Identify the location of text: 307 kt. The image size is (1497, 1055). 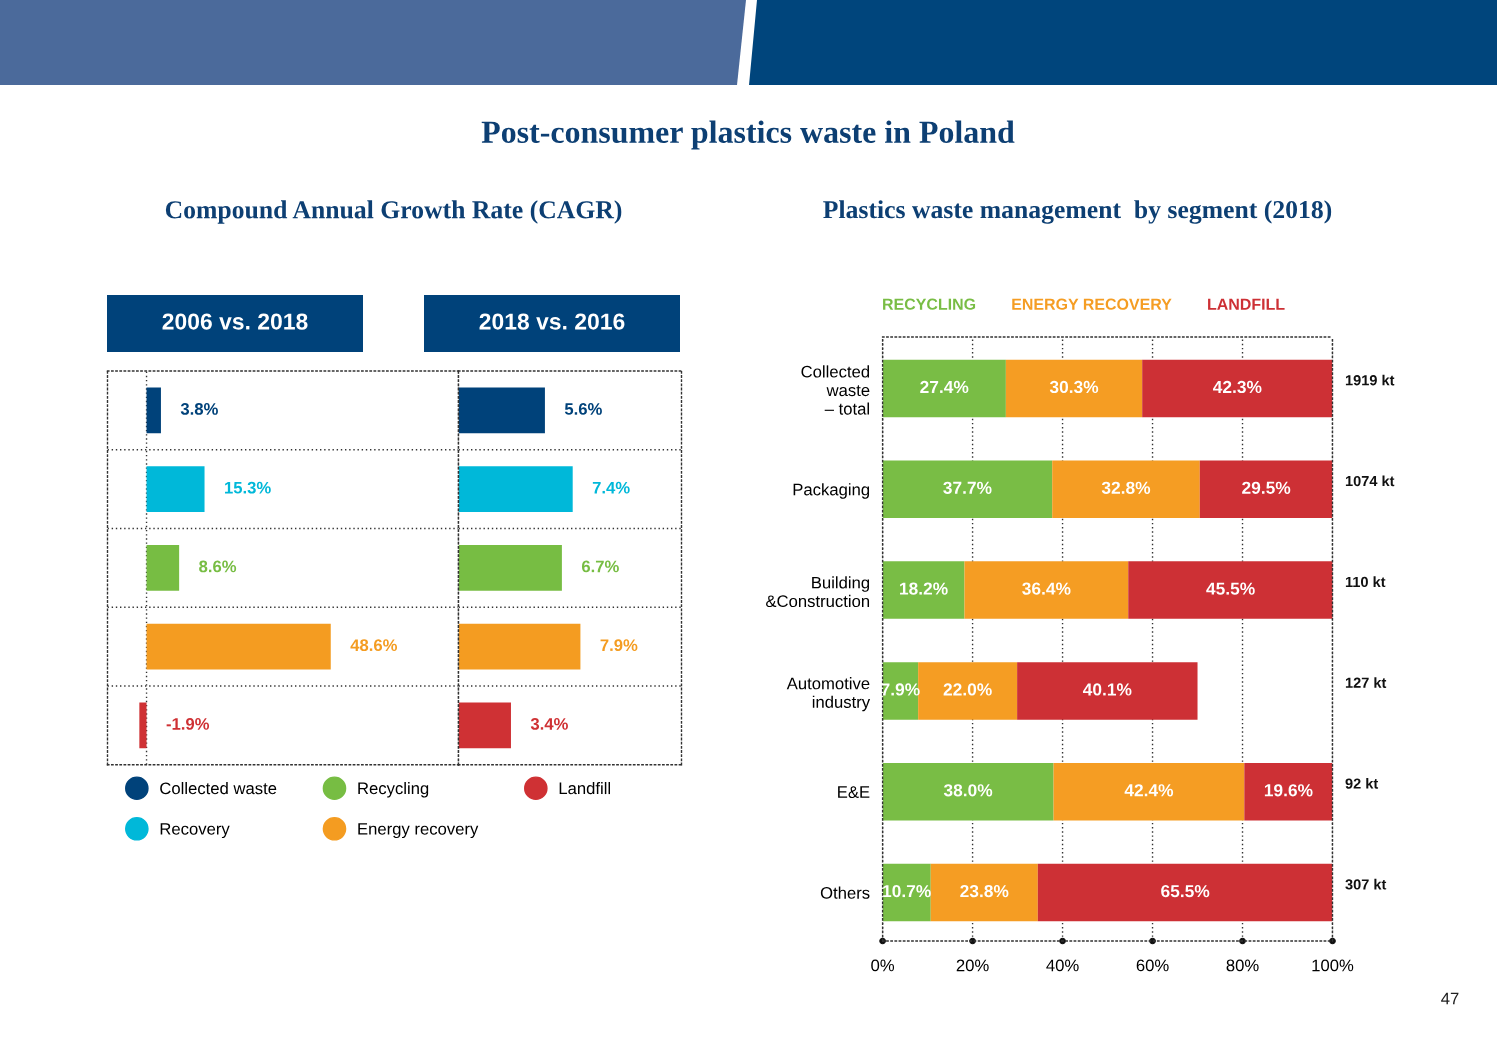
(1366, 884).